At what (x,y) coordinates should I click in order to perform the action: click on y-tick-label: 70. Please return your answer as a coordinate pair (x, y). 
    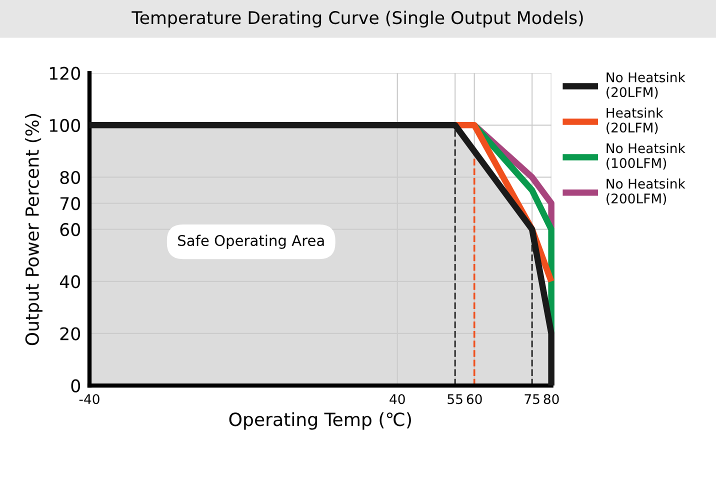
    Looking at the image, I should click on (70, 203).